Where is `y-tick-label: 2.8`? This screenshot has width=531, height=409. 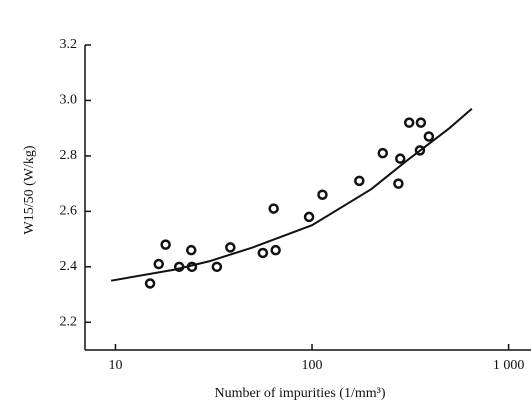 y-tick-label: 2.8 is located at coordinates (69, 155).